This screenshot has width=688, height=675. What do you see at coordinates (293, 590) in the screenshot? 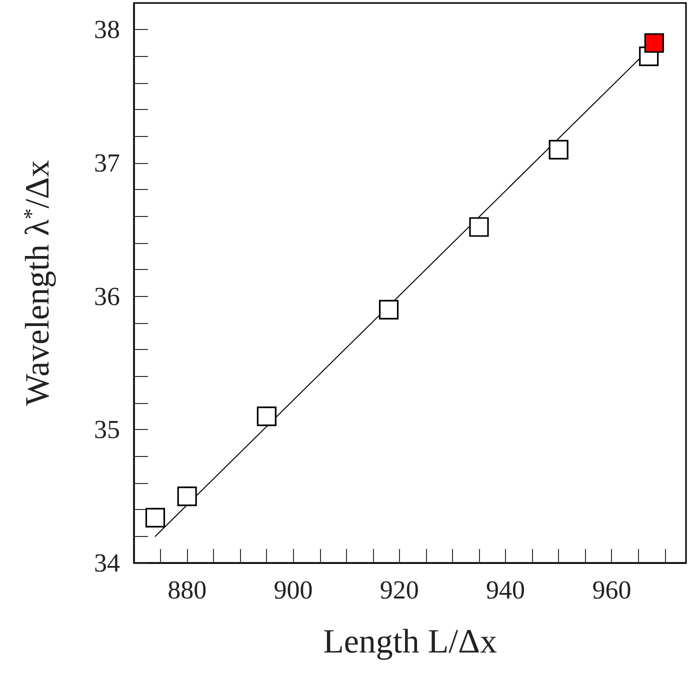
I see `x-tick-label: 900` at bounding box center [293, 590].